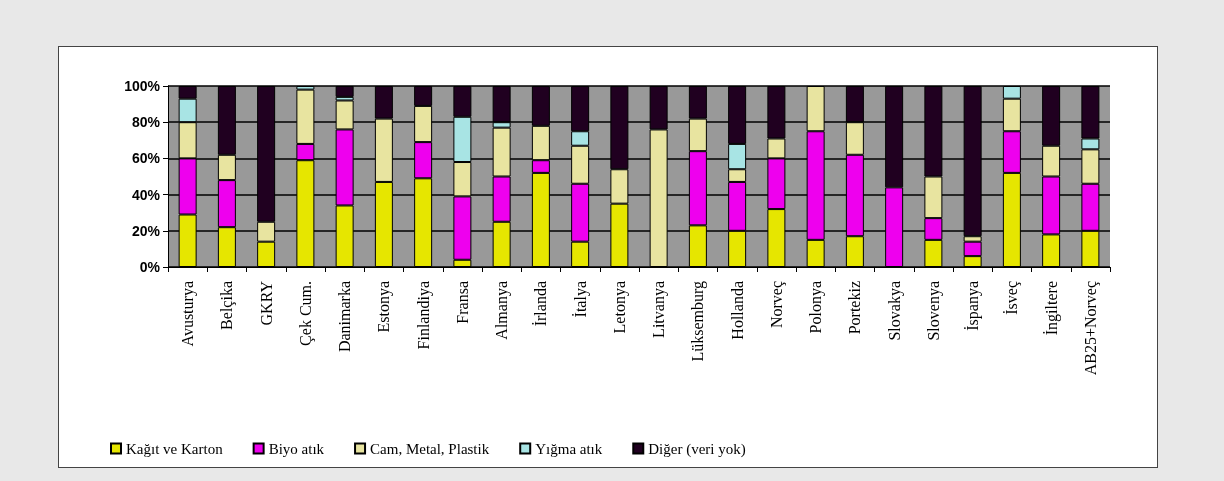  What do you see at coordinates (659, 309) in the screenshot?
I see `x-tick-label: Litvanya` at bounding box center [659, 309].